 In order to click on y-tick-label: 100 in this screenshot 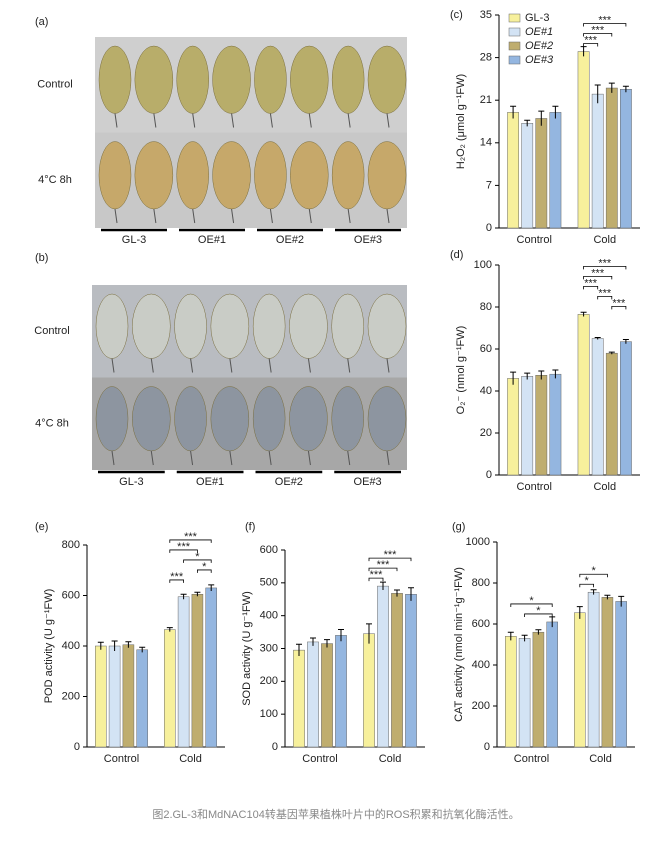, I will do `click(269, 714)`.